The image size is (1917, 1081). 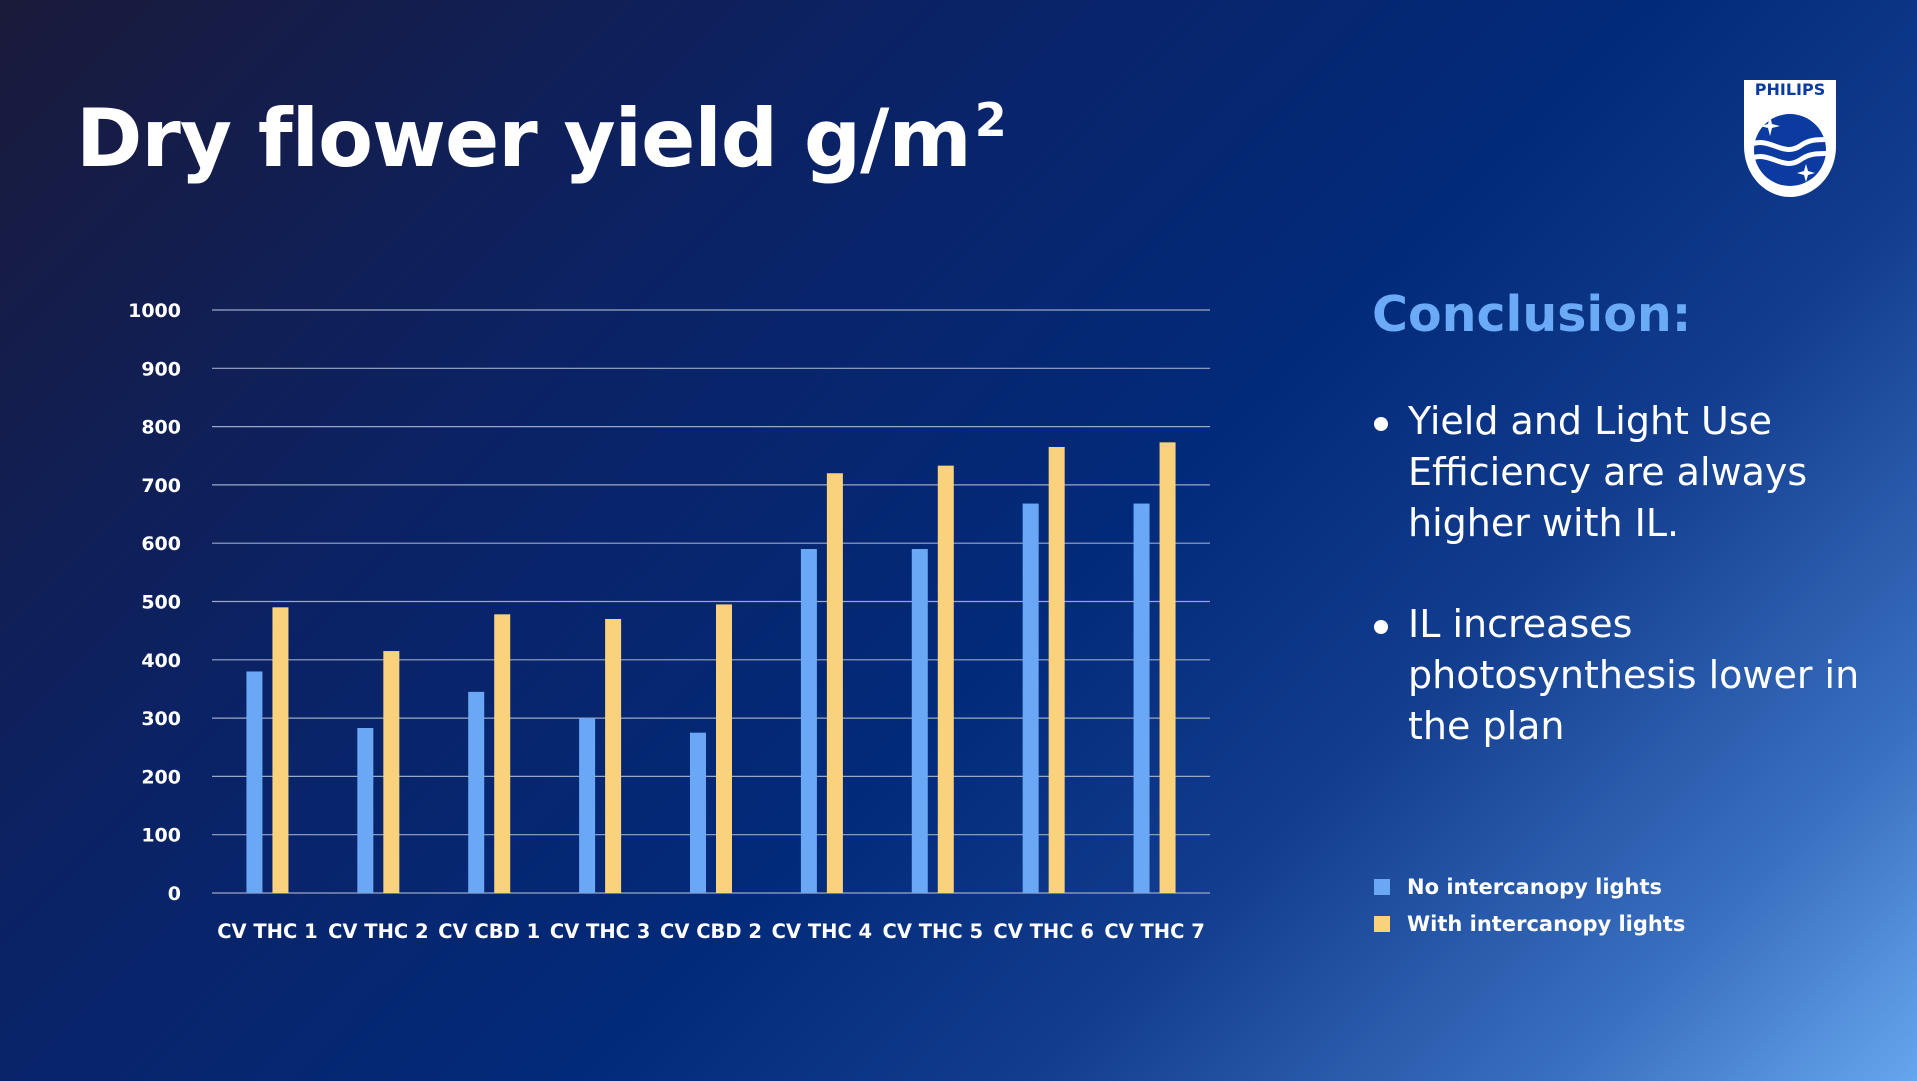 What do you see at coordinates (161, 661) in the screenshot?
I see `y-tick-label: 400` at bounding box center [161, 661].